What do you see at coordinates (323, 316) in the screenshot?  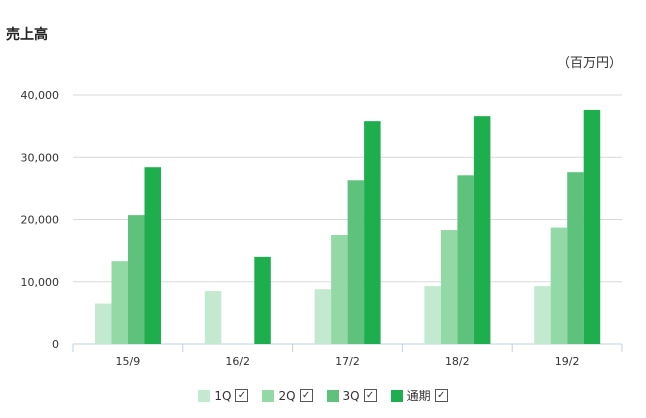 I see `bar-1Q-17/2` at bounding box center [323, 316].